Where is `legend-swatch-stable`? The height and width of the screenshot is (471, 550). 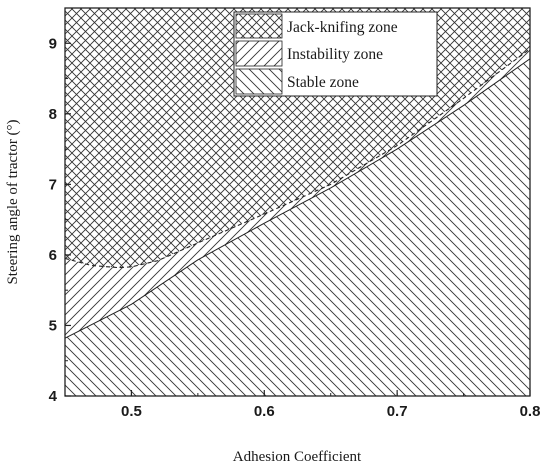
legend-swatch-stable is located at coordinates (259, 81).